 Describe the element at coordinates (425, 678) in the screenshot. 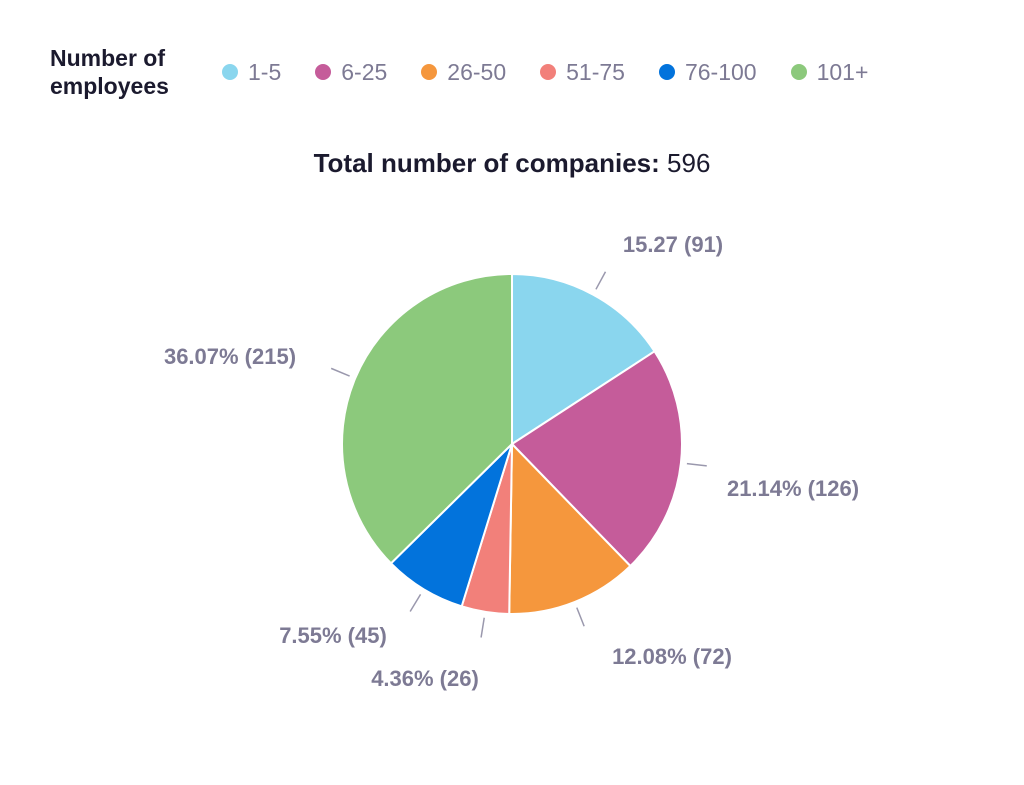

I see `data-label: 4.36% (26)` at that location.